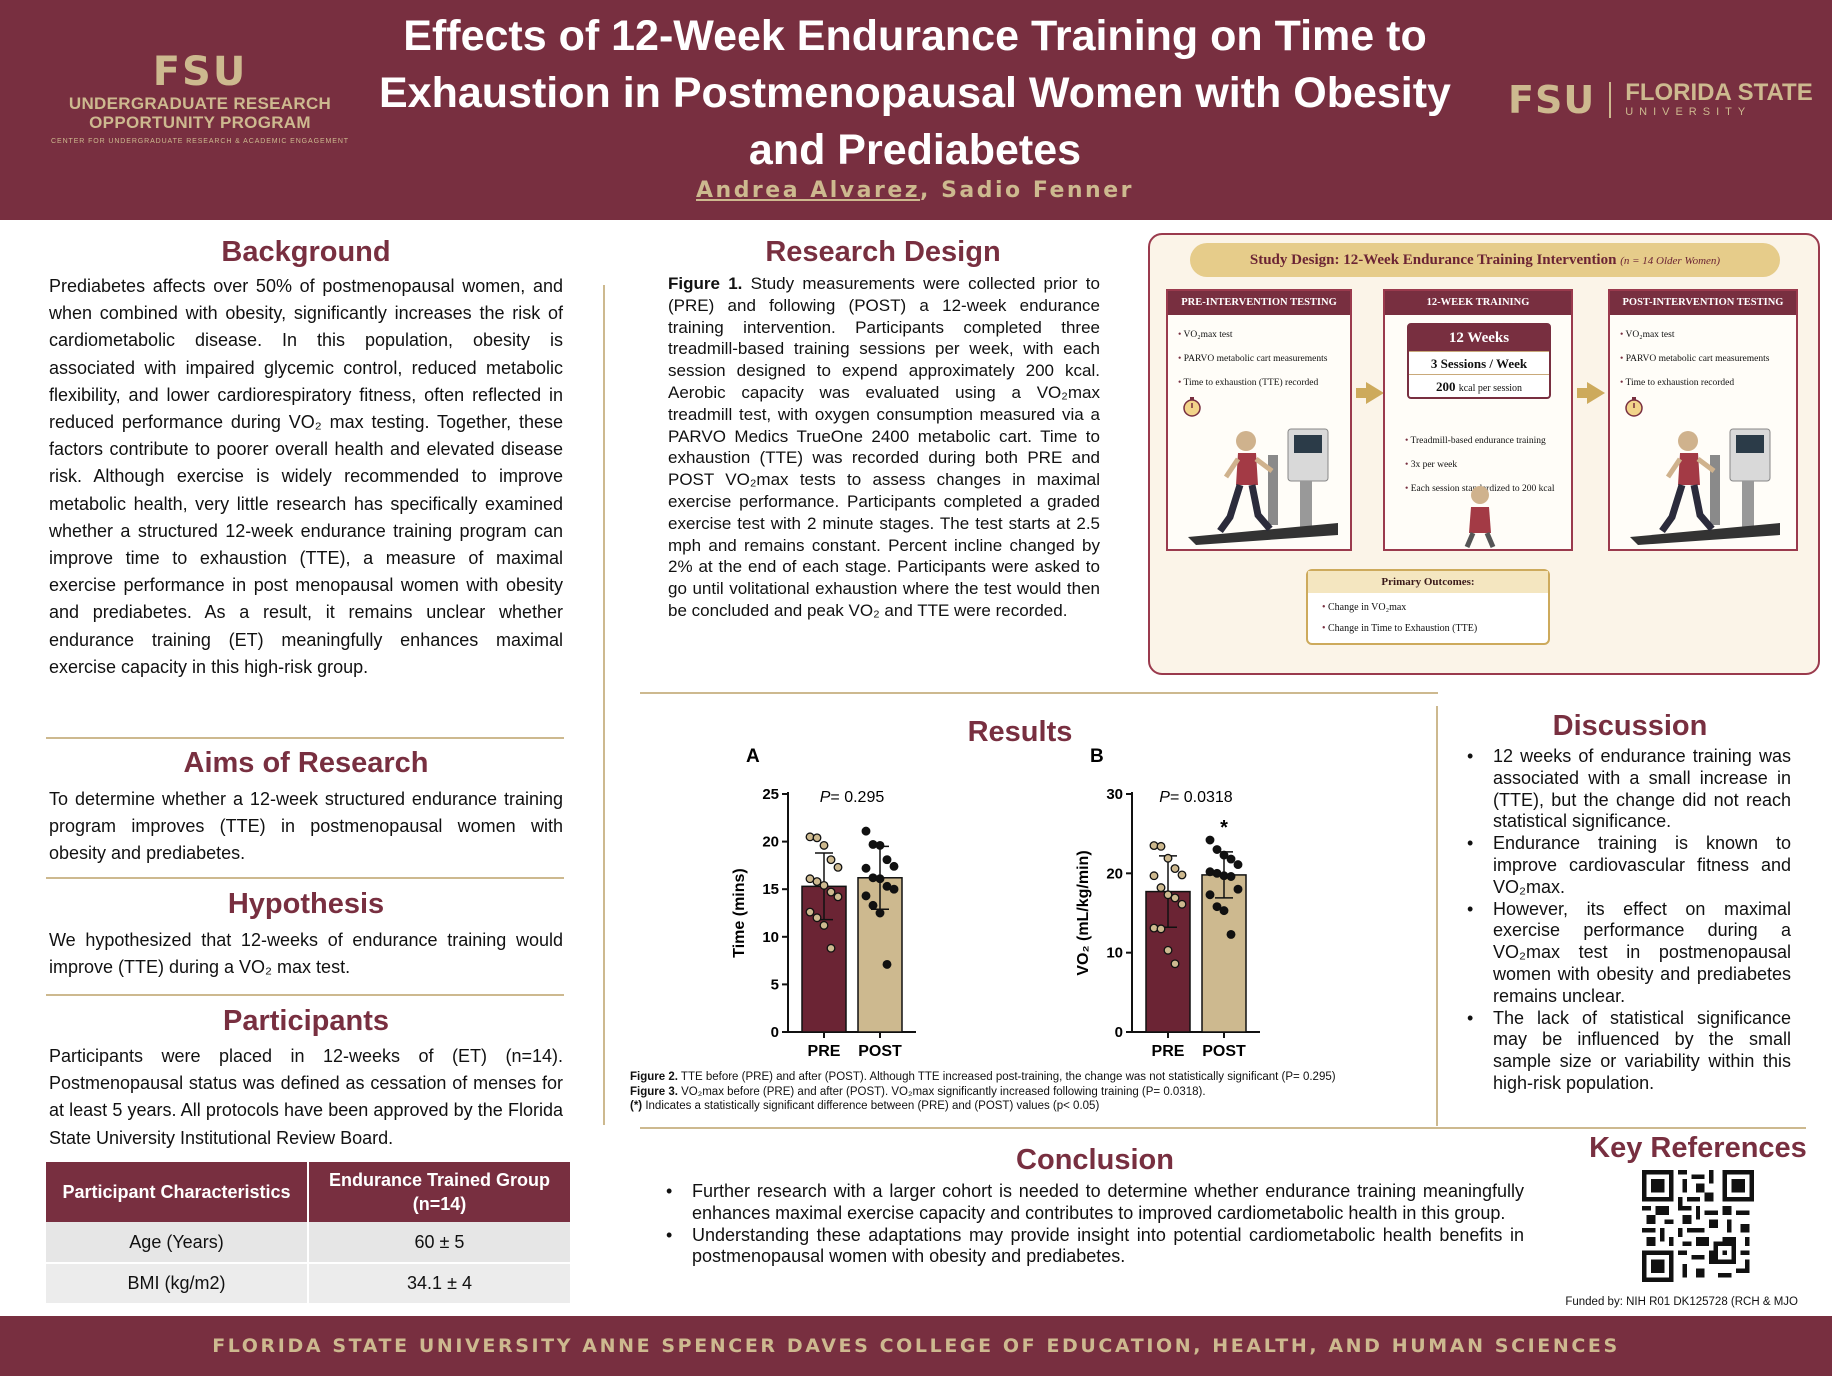 The width and height of the screenshot is (1832, 1376). Describe the element at coordinates (200, 103) in the screenshot. I see `urop-logo-line1: UNDERGRADUATE RESEARCH` at that location.